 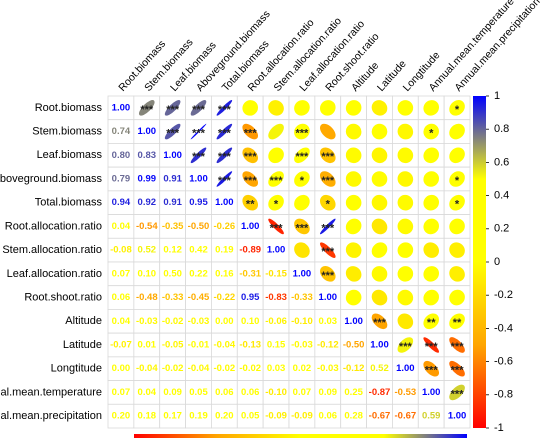 I want to click on value-label: -0.09, so click(x=276, y=416).